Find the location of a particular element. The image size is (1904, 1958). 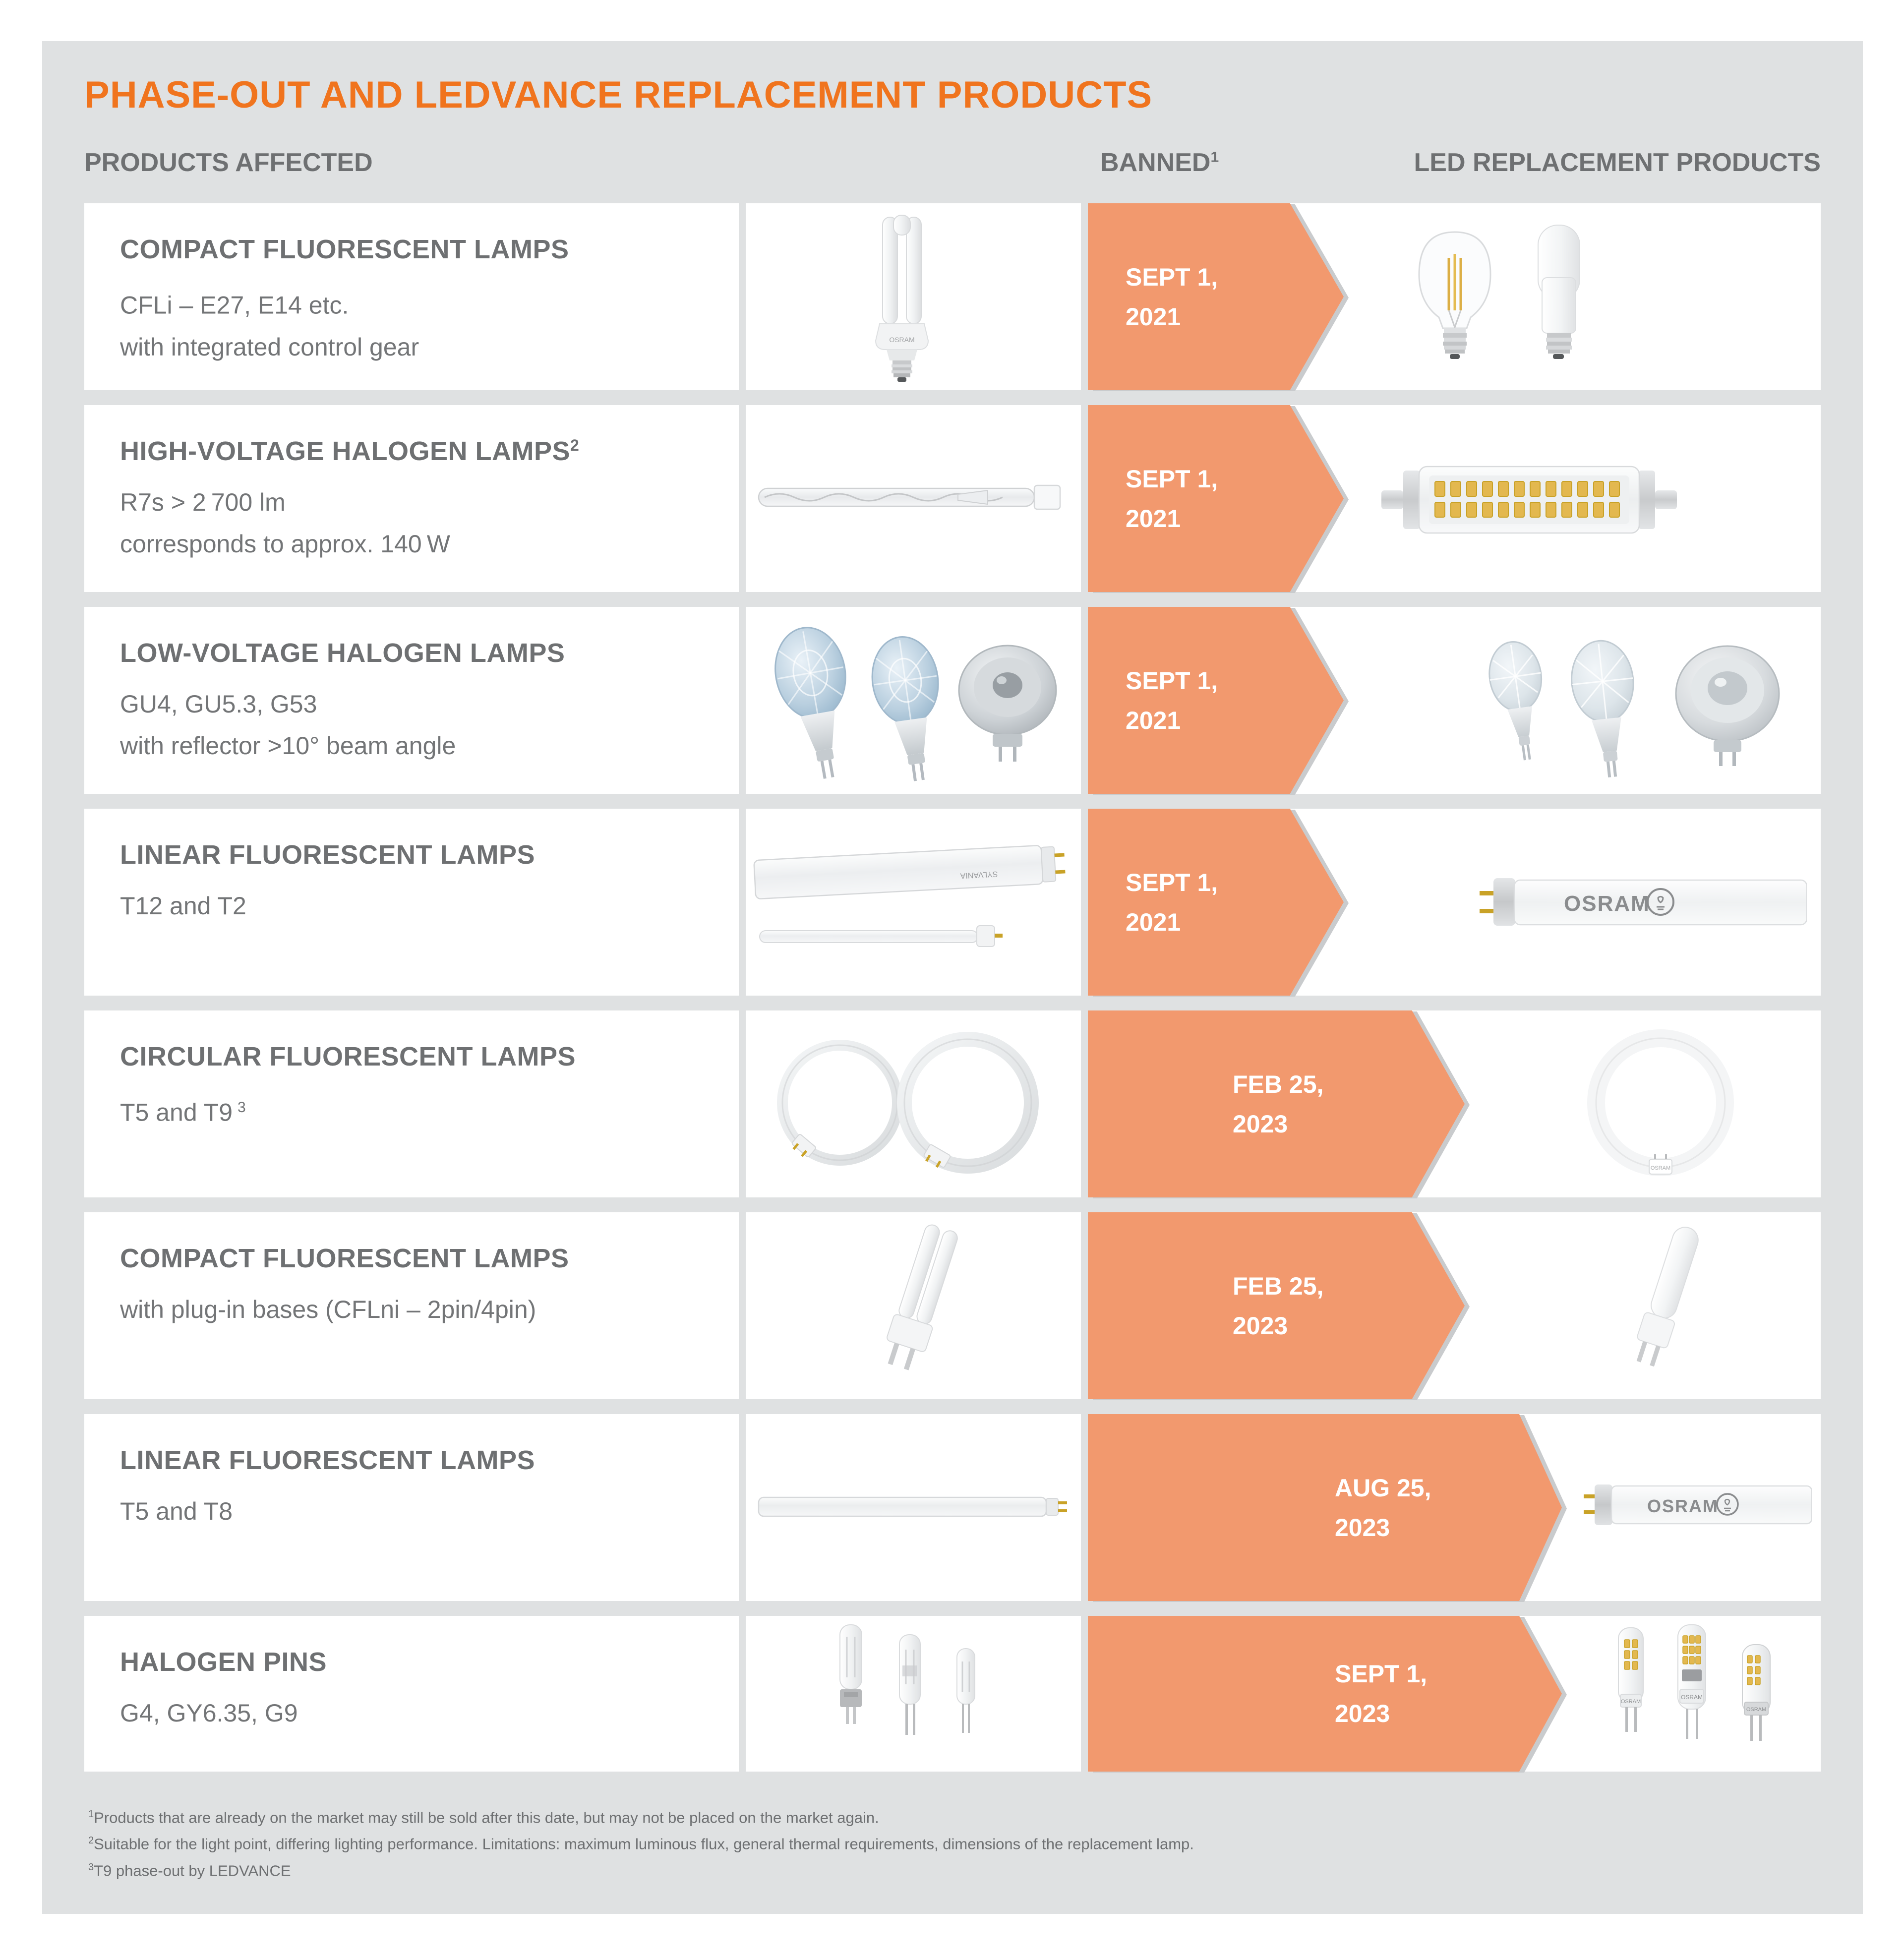

column-header-banned: BANNED1 is located at coordinates (1159, 163).